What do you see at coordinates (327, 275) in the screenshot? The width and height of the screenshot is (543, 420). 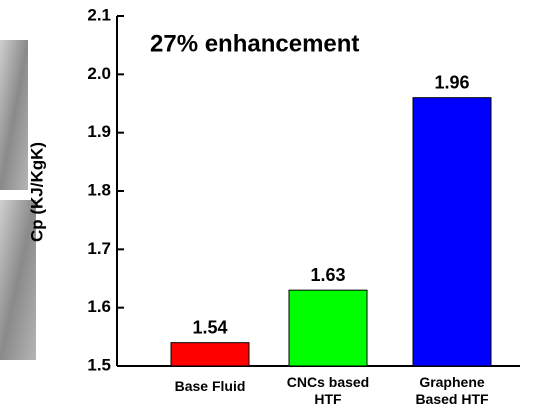 I see `value-label: 1.63` at bounding box center [327, 275].